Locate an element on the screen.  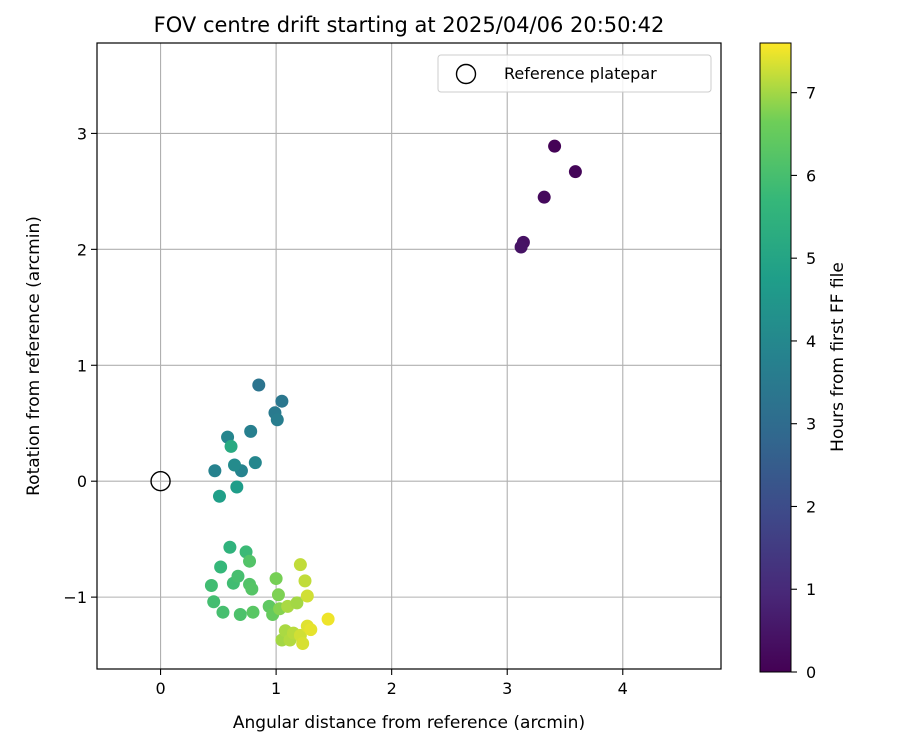
y-tick-label: 1 is located at coordinates (82, 365).